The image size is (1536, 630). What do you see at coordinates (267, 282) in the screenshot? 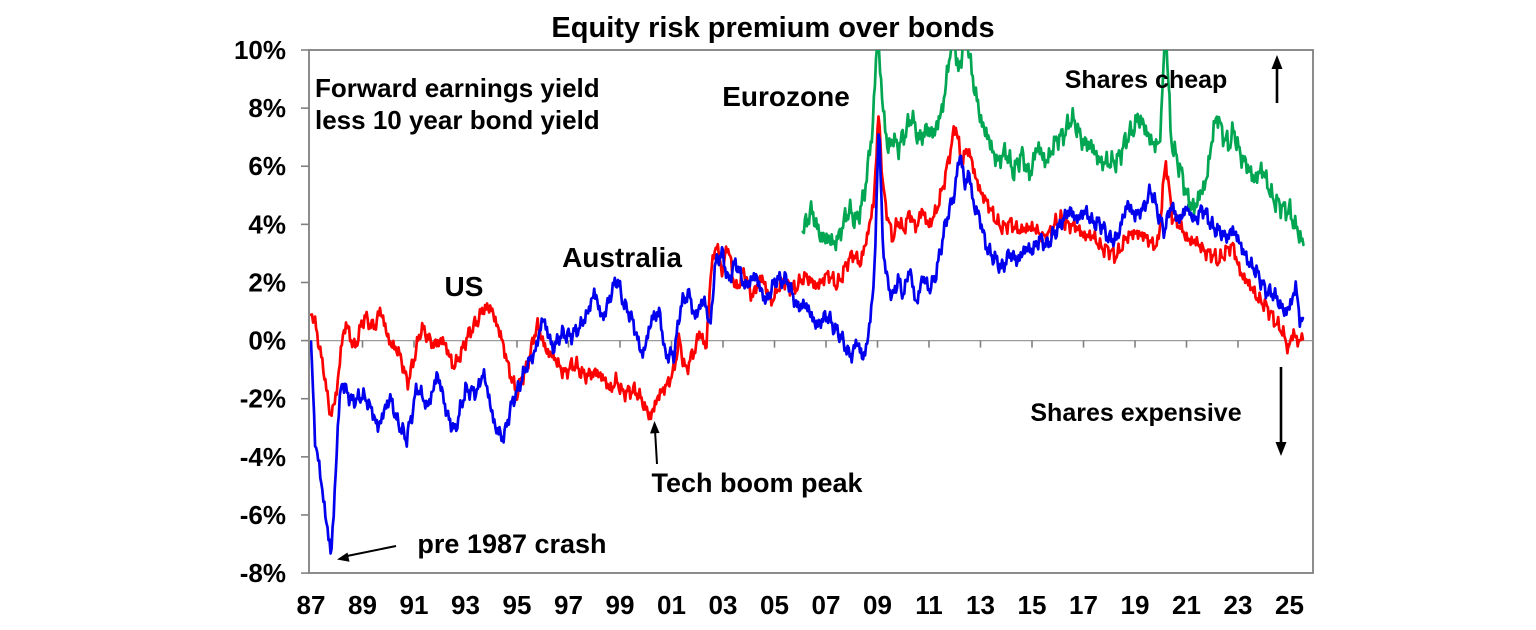
I see `y-axis-label: 2%` at bounding box center [267, 282].